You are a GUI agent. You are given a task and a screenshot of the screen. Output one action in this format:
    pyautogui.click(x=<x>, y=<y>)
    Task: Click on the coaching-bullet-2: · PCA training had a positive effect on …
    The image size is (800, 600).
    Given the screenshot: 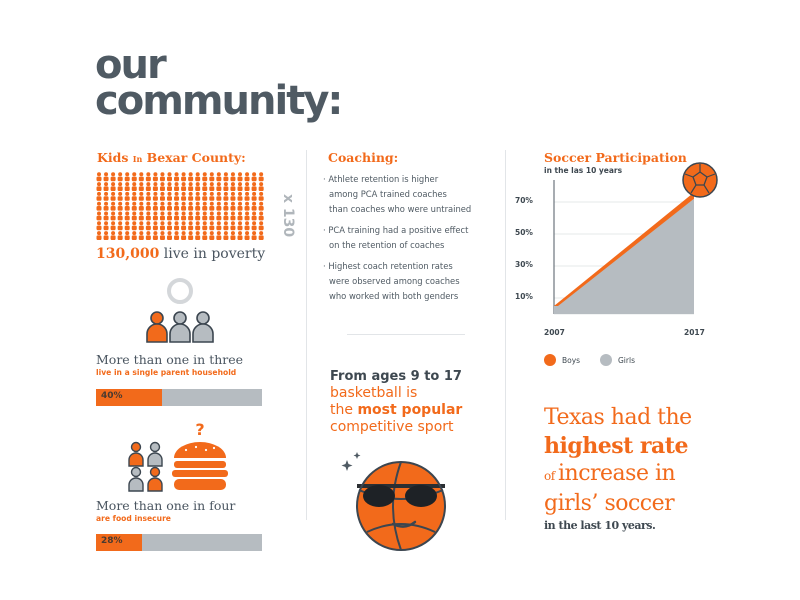 What is the action you would take?
    pyautogui.click(x=396, y=237)
    